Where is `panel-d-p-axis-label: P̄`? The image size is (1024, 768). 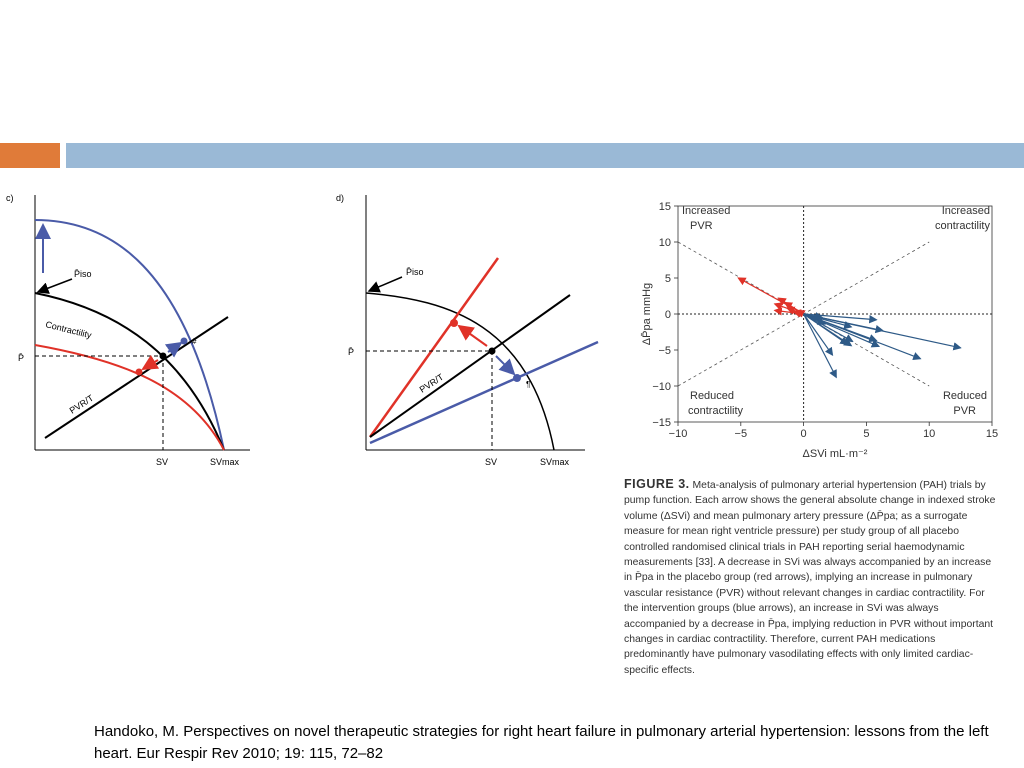
panel-d-p-axis-label: P̄ is located at coordinates (351, 352).